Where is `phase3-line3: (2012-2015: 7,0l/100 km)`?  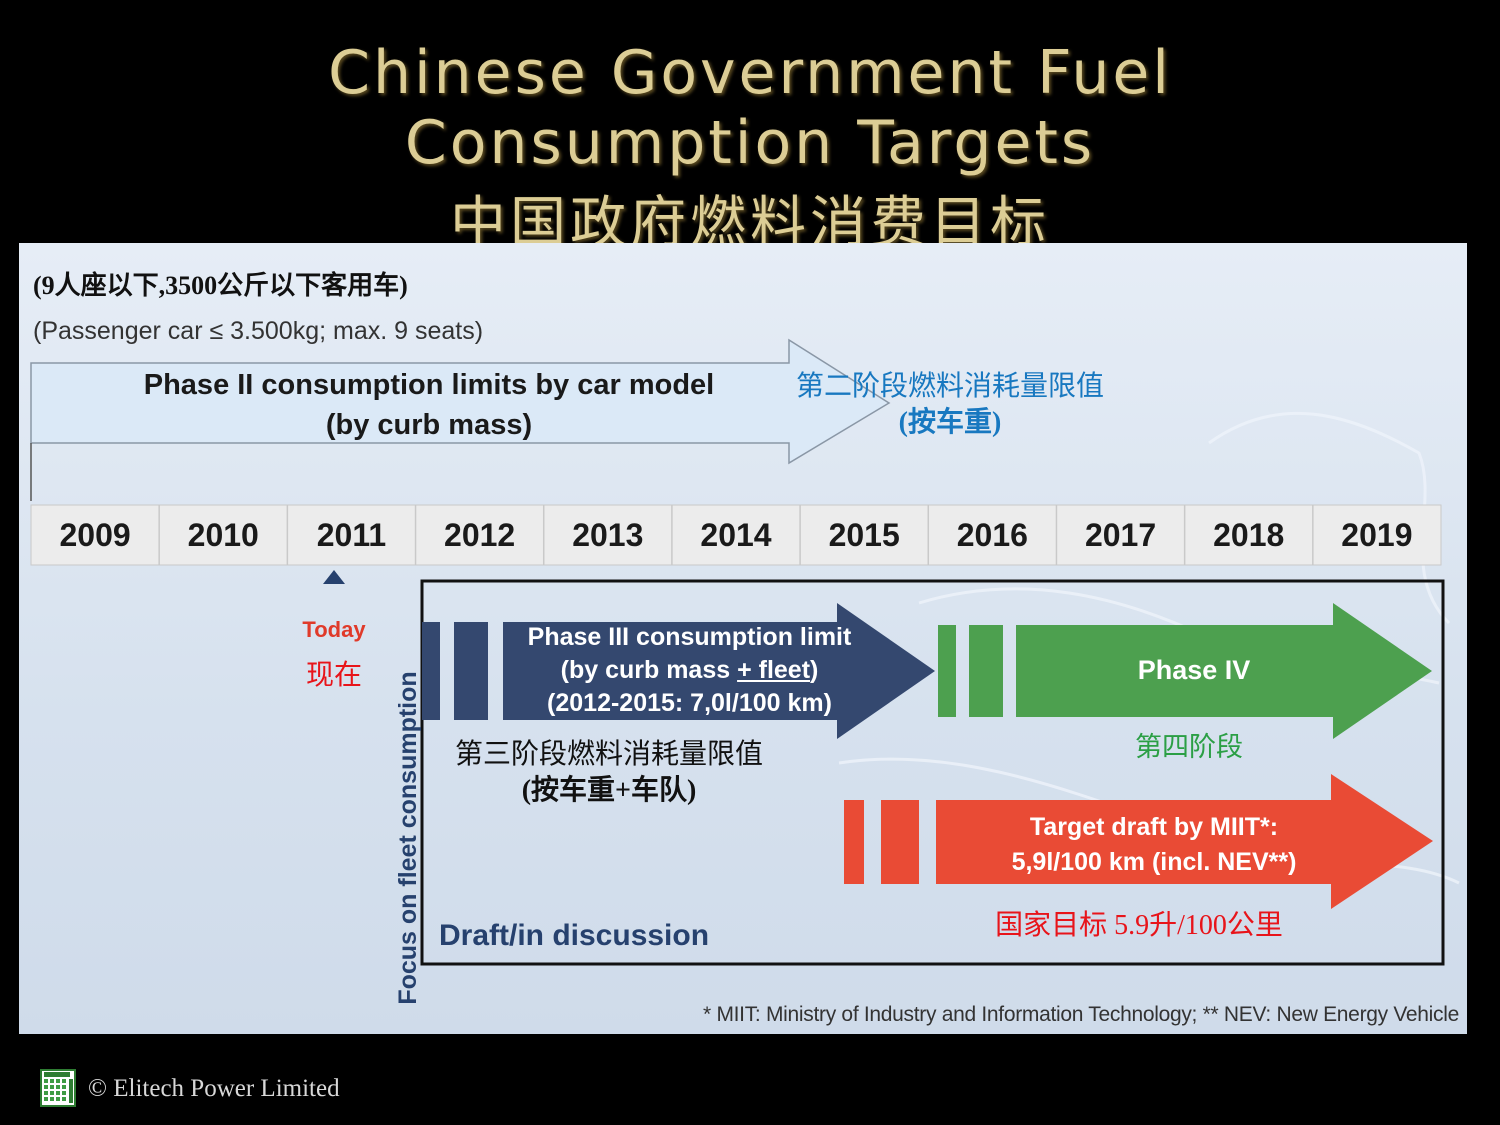
phase3-line3: (2012-2015: 7,0l/100 km) is located at coordinates (689, 703).